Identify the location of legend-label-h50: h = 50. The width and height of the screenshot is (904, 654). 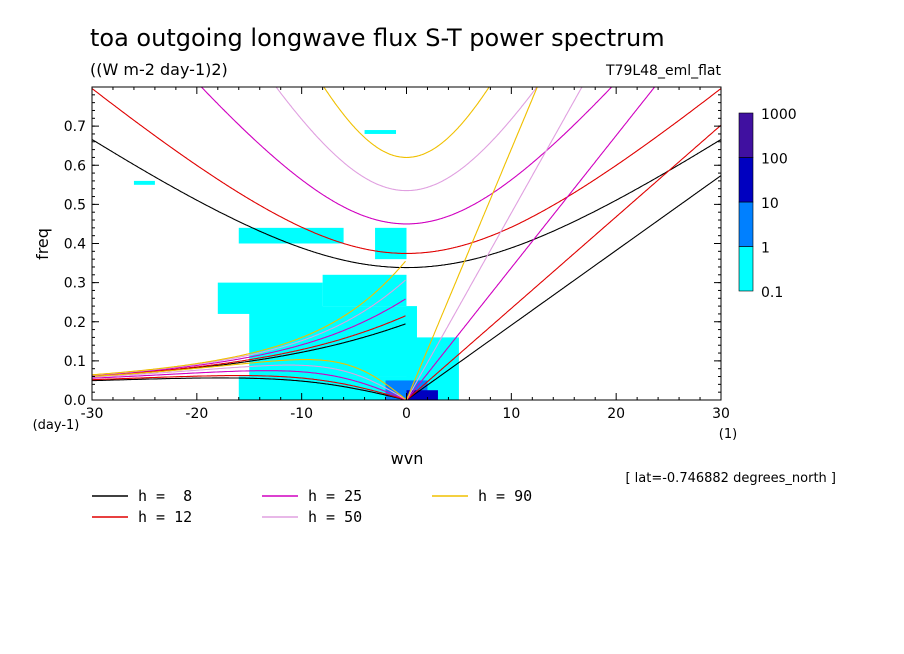
(335, 517).